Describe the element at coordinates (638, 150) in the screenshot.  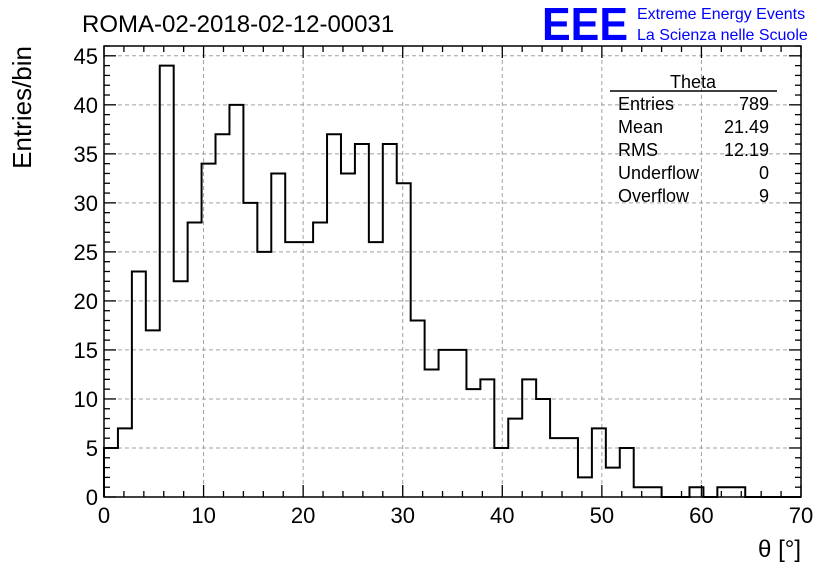
I see `stats-label-rms: RMS` at that location.